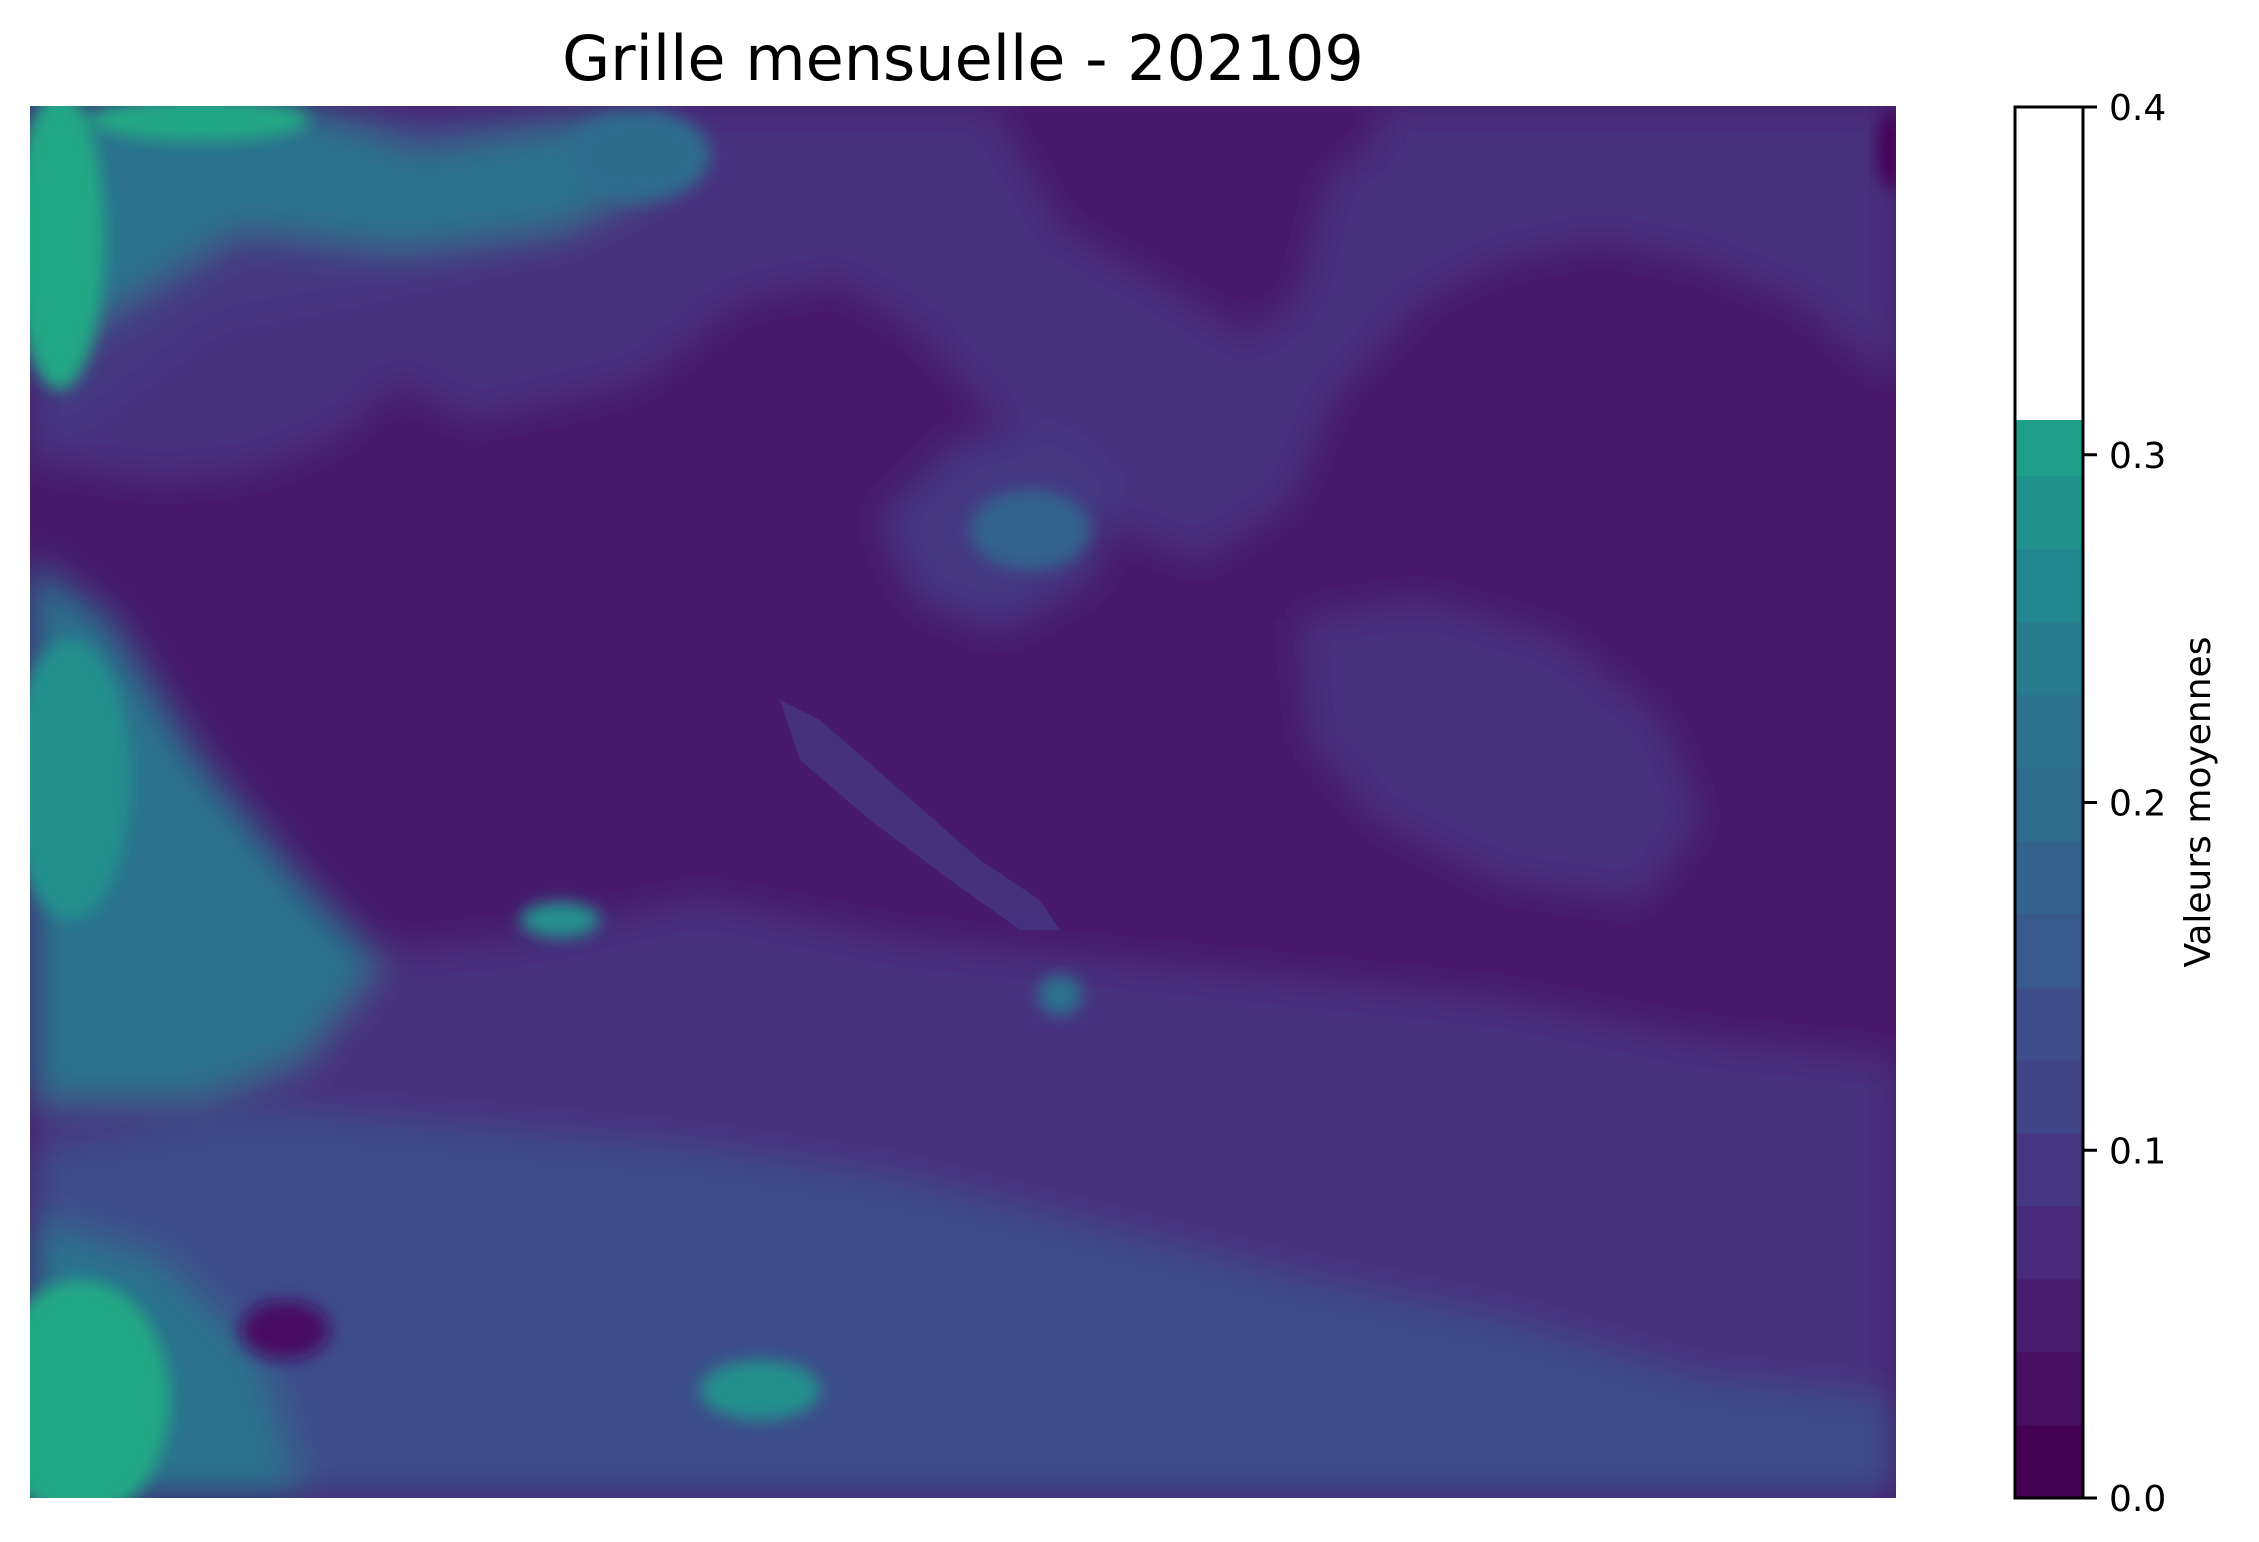  I want to click on heatmap-island-chain, so click(920, 815).